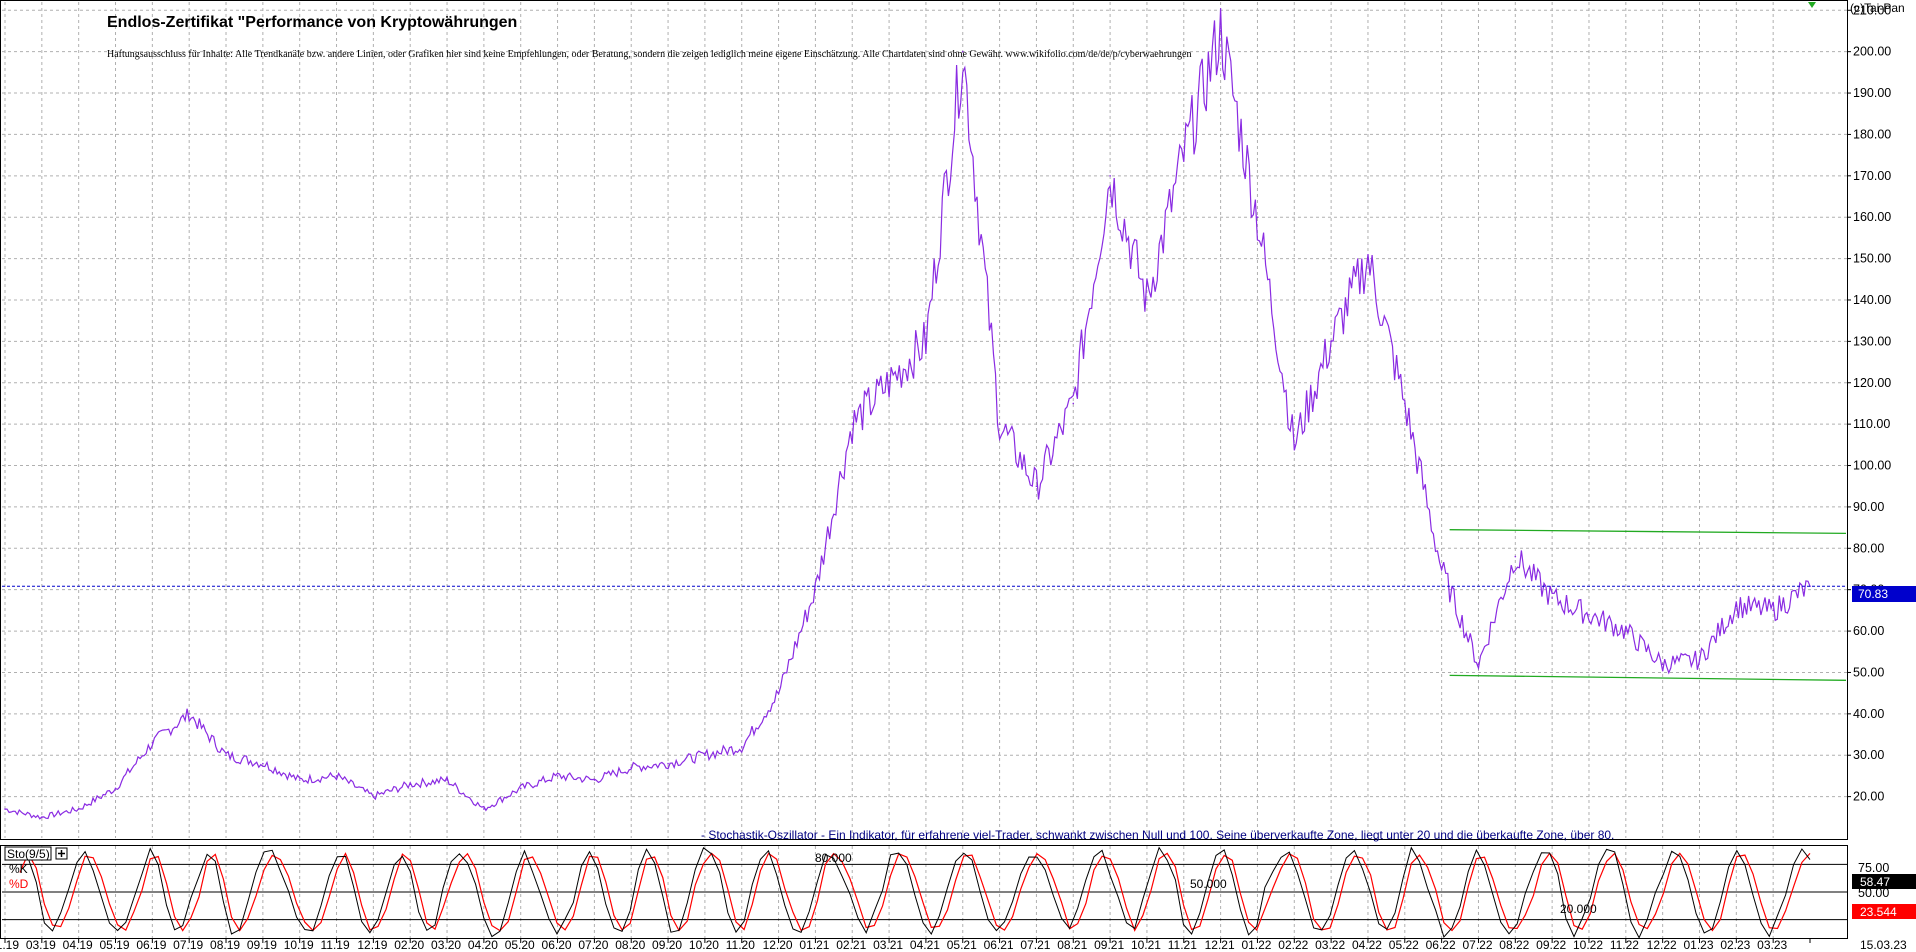  I want to click on y-tick-label: 140.00, so click(1872, 300).